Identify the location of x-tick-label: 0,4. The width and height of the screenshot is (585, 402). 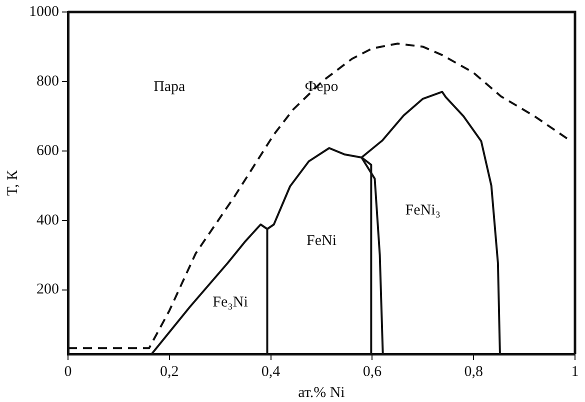
(271, 372).